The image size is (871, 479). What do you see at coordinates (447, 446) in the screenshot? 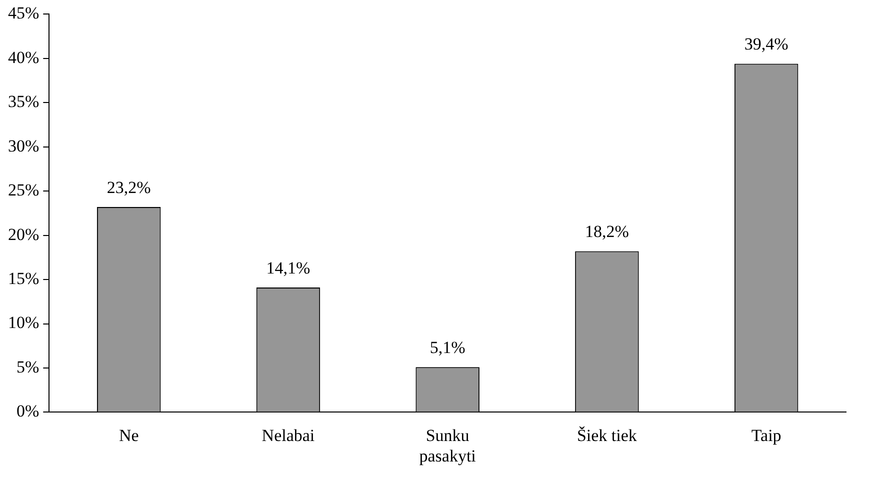
I see `x-tick-label: Sunku pasakyti` at bounding box center [447, 446].